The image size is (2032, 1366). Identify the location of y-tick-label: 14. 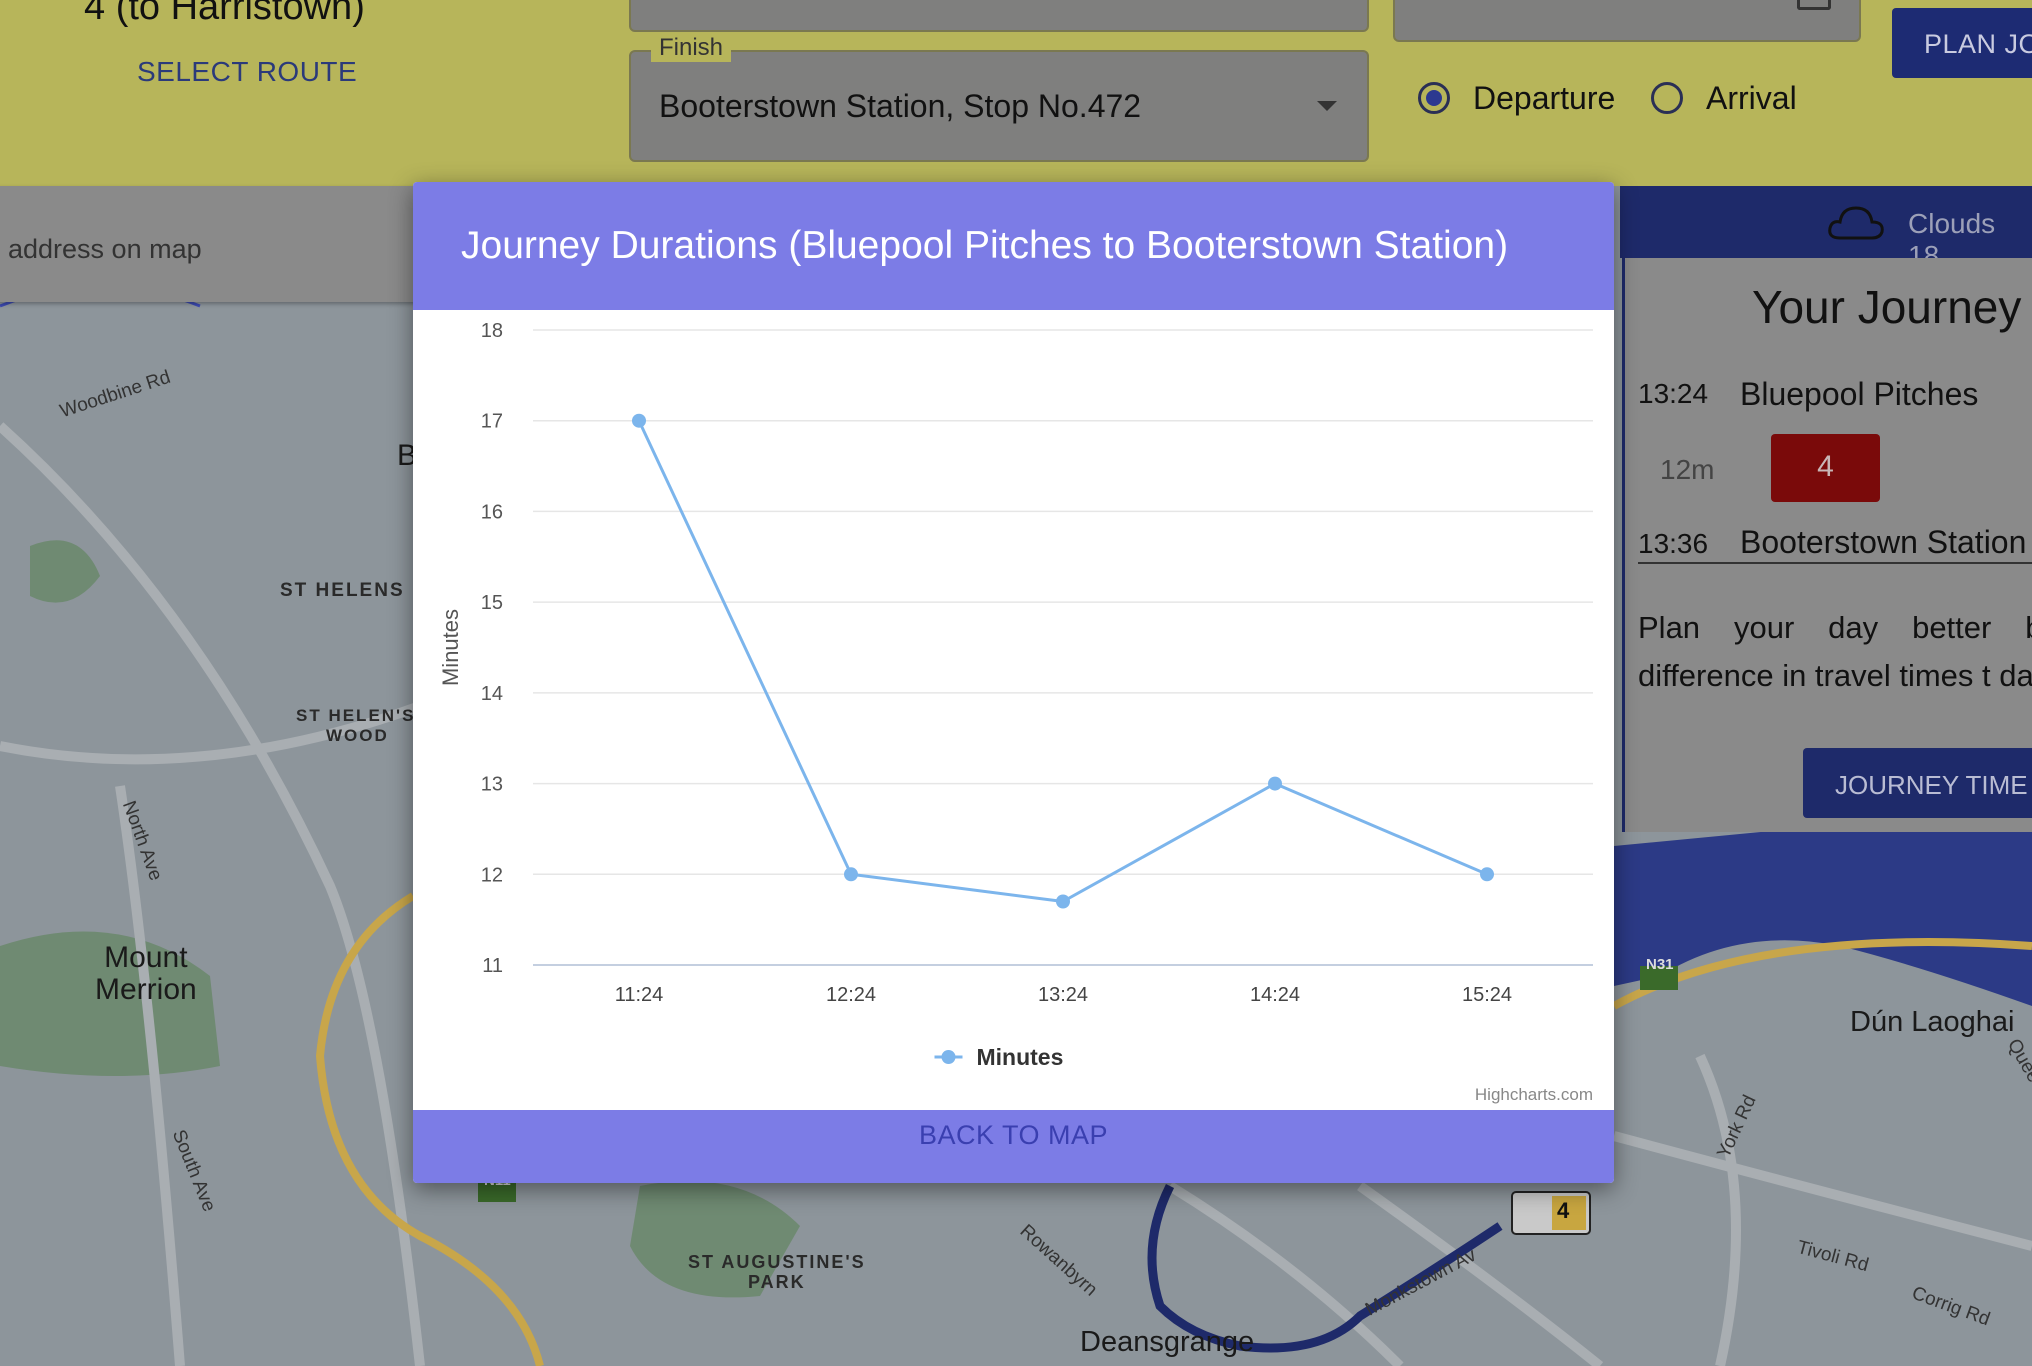
(492, 694).